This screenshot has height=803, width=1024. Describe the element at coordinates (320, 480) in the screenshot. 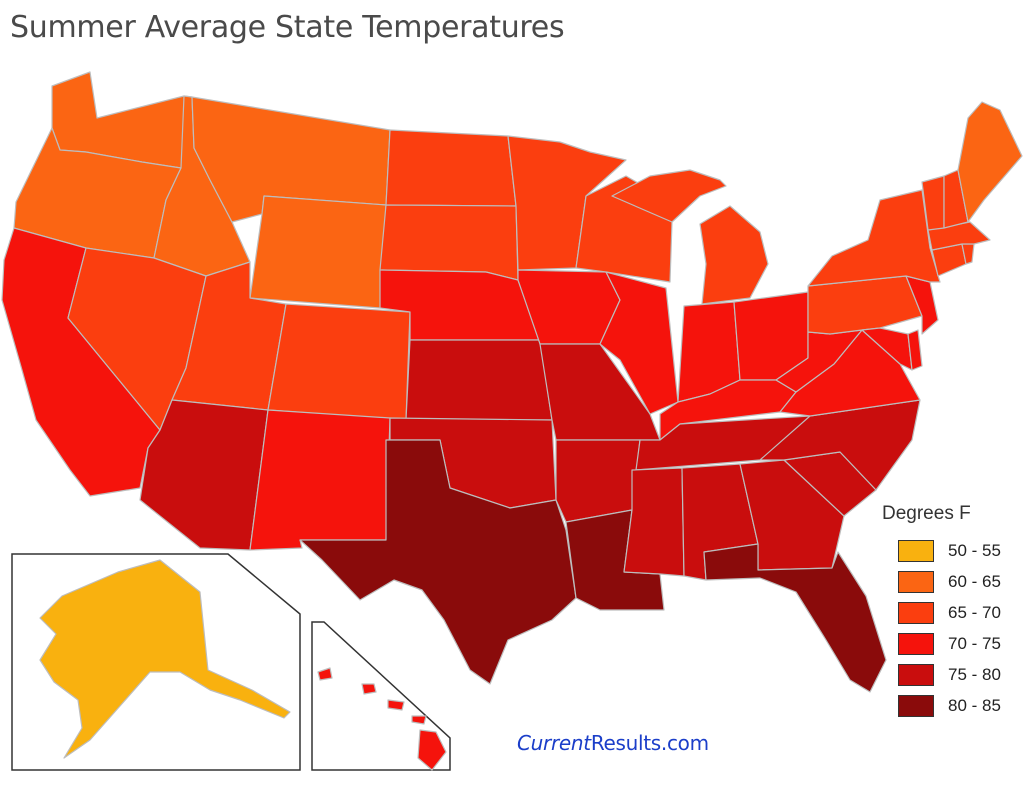

I see `state-nm` at that location.